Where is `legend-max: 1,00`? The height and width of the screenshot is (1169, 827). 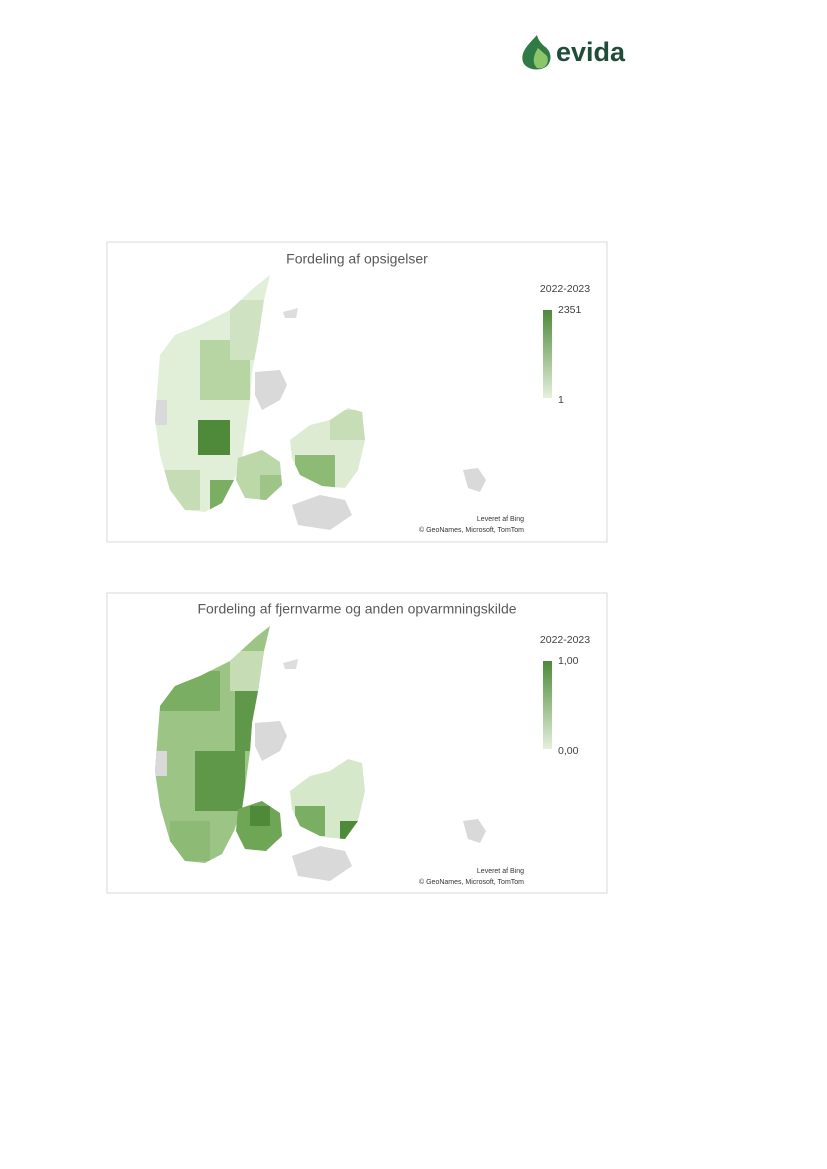
legend-max: 1,00 is located at coordinates (568, 661).